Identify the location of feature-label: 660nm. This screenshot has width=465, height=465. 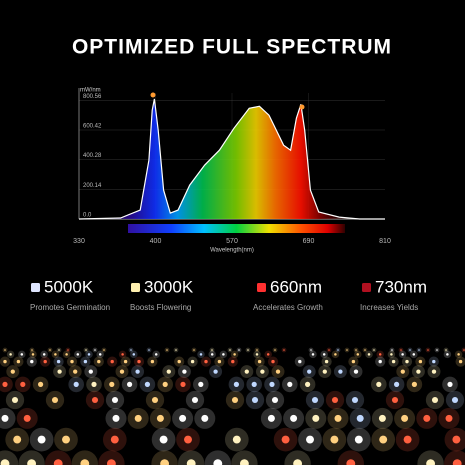
(296, 286).